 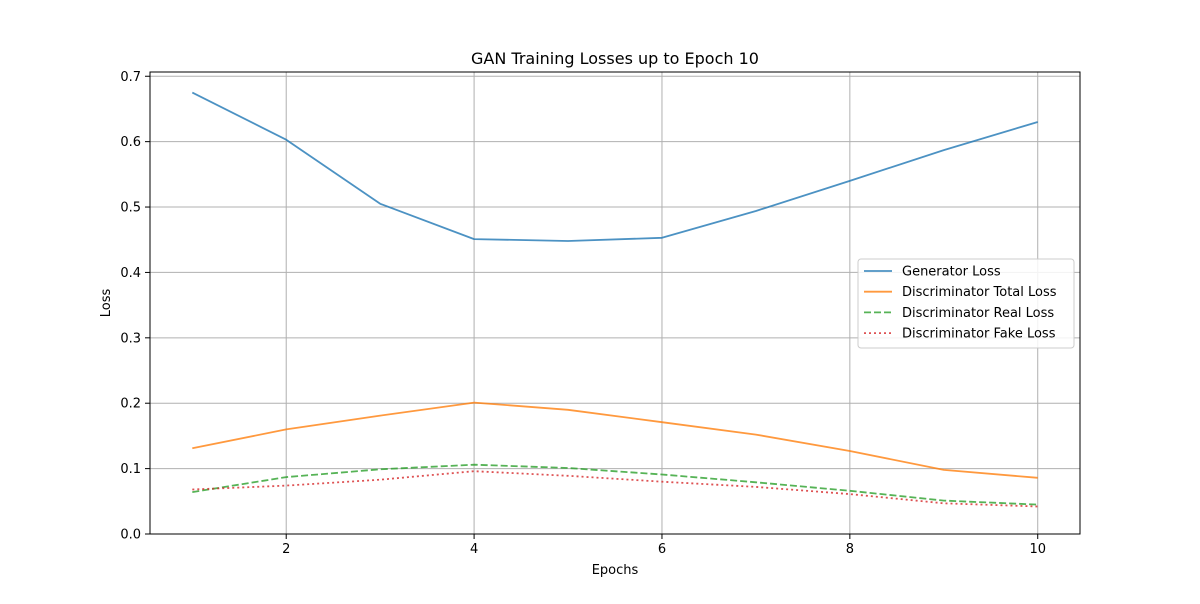 What do you see at coordinates (130, 77) in the screenshot?
I see `y-tick-label: 0.7` at bounding box center [130, 77].